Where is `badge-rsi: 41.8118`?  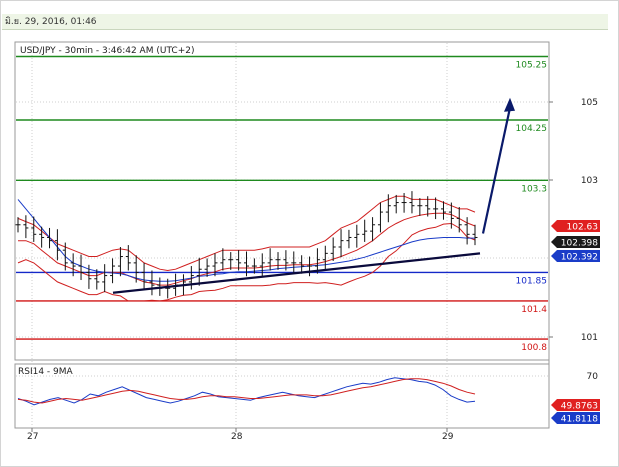
badge-rsi: 41.8118 is located at coordinates (575, 418).